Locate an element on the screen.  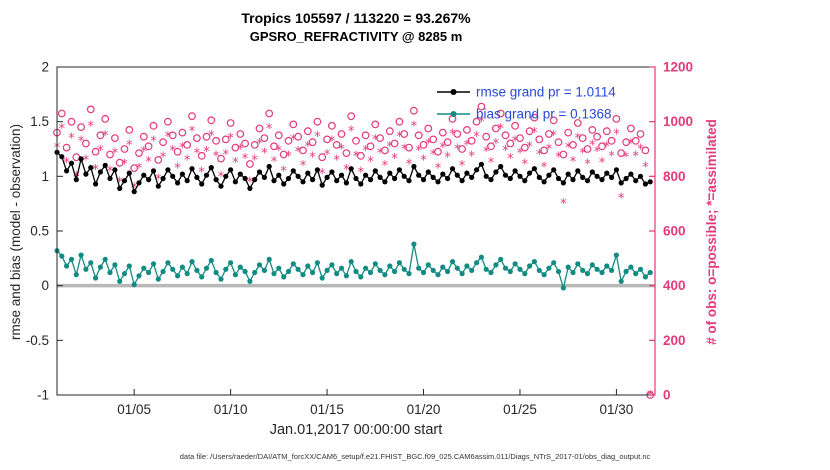
svg-text: 1 is located at coordinates (45, 176).